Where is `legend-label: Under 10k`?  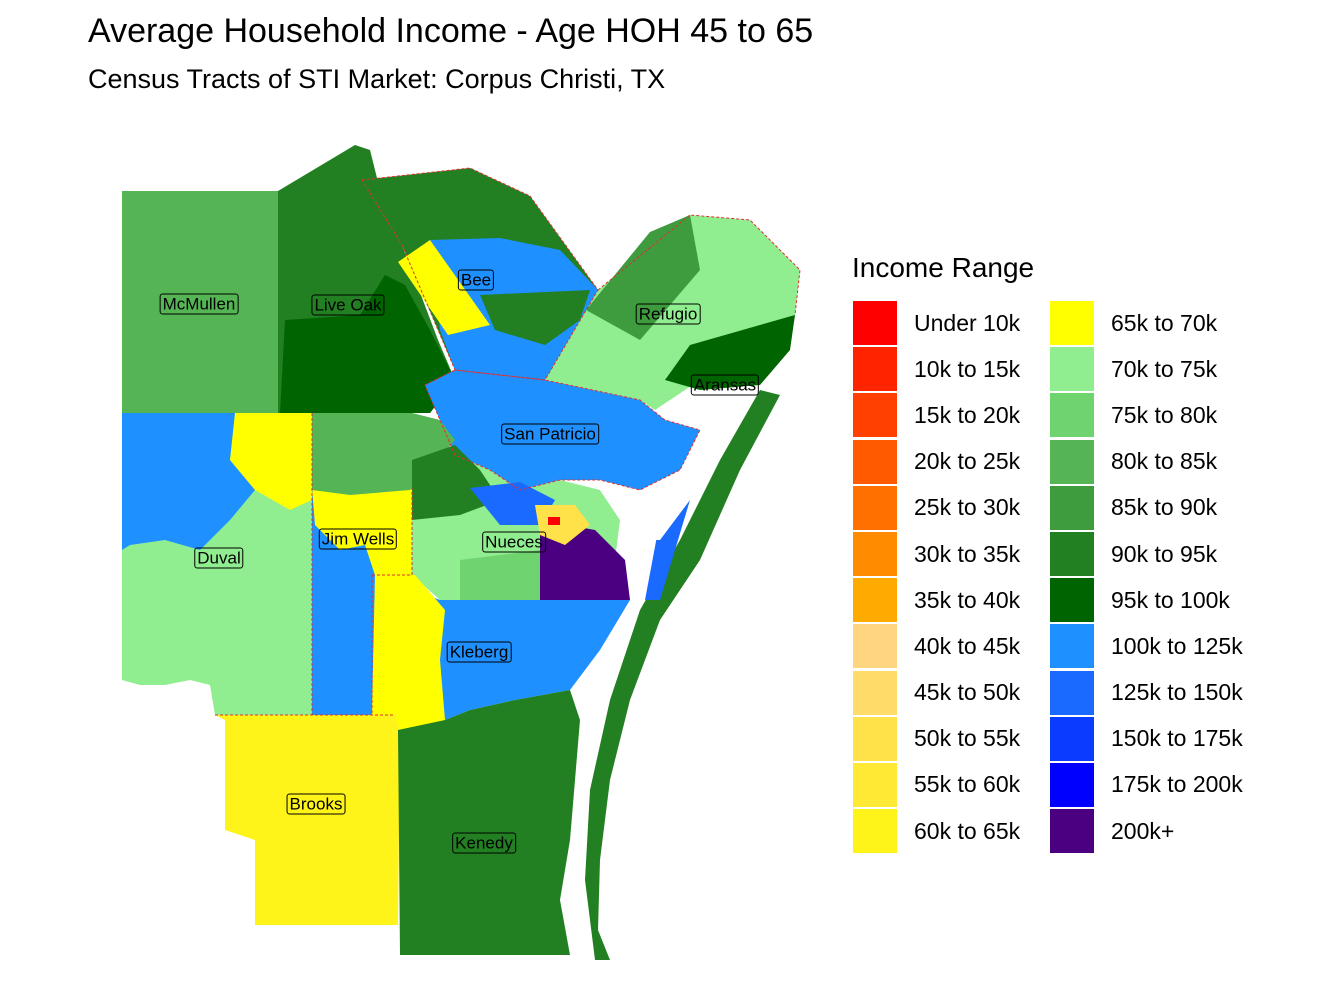
legend-label: Under 10k is located at coordinates (967, 322).